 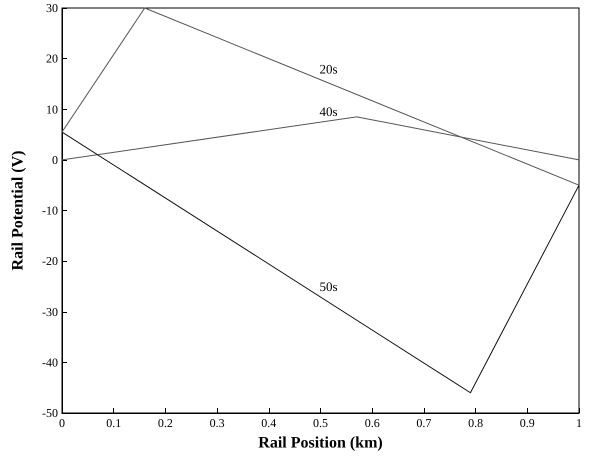 I want to click on y-tick-label: 0, so click(x=55, y=159).